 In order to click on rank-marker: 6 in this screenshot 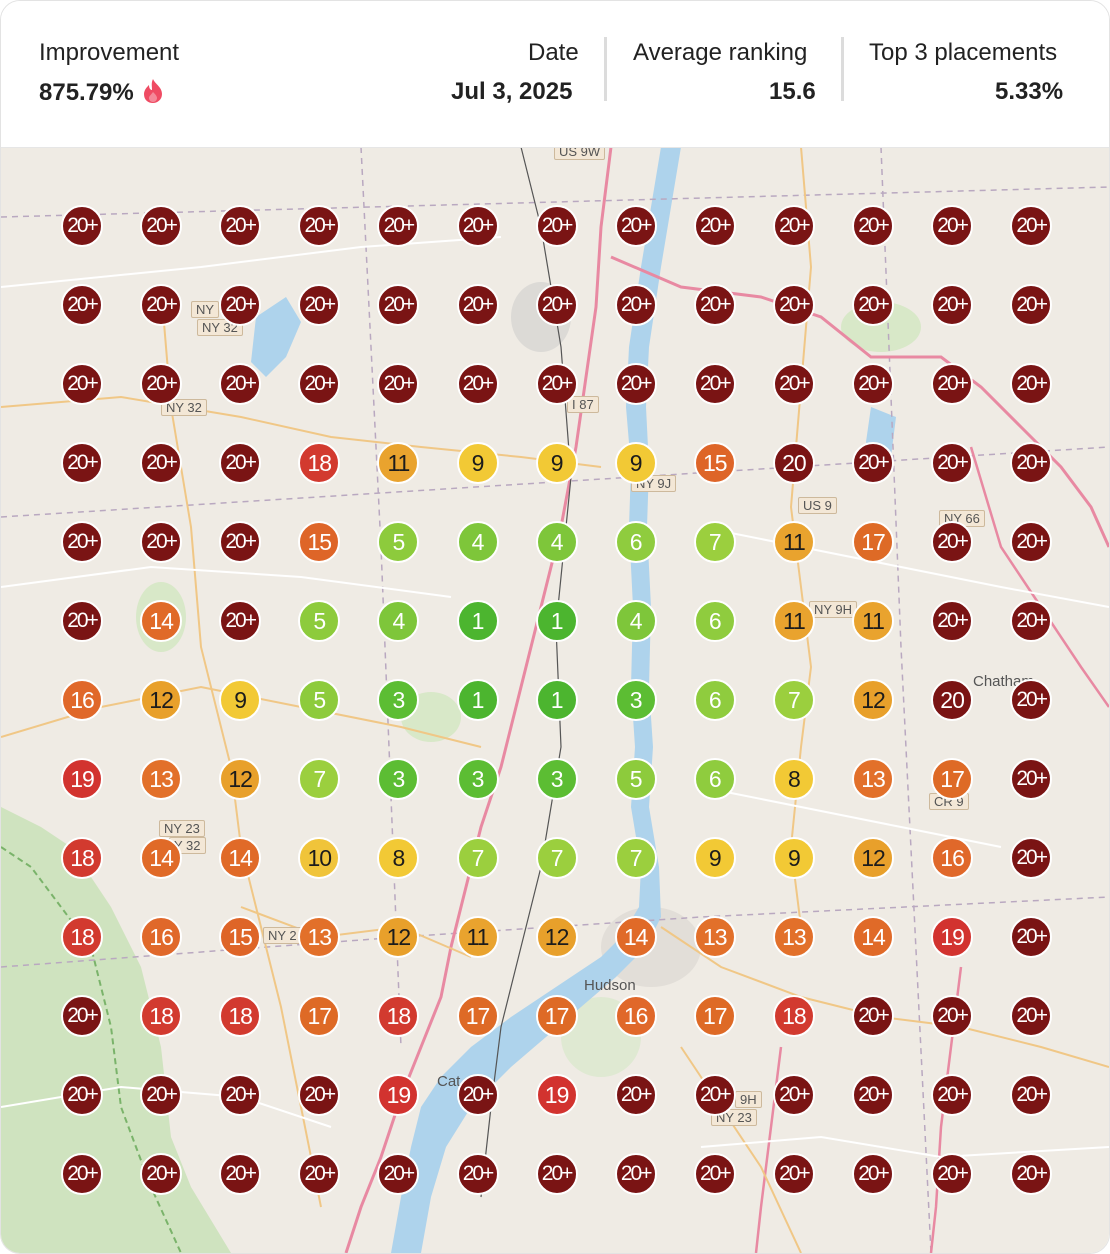, I will do `click(714, 700)`.